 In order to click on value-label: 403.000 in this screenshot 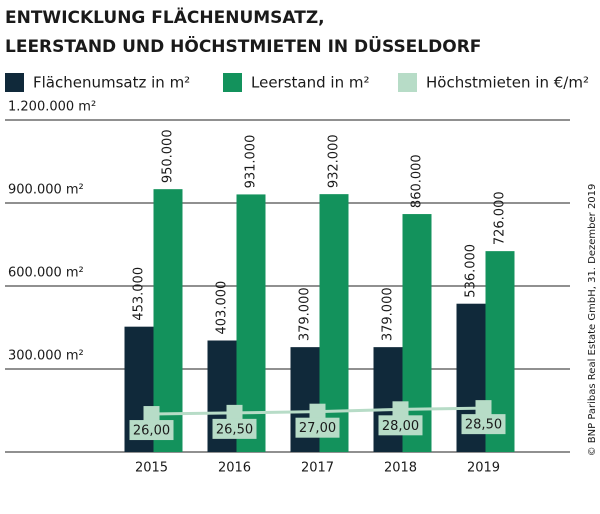, I will do `click(222, 308)`.